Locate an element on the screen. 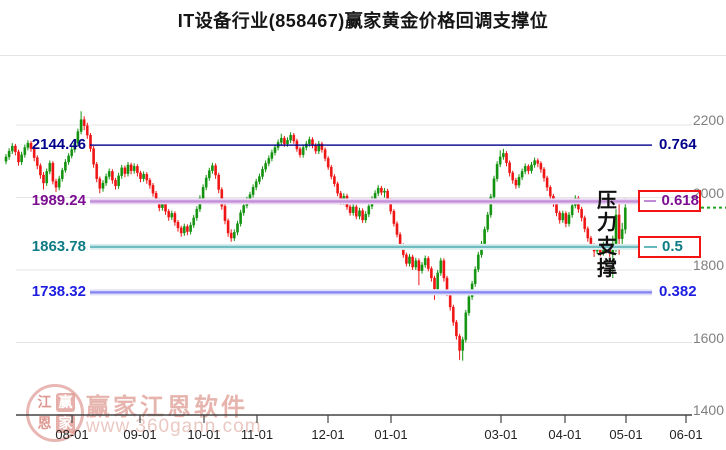 The width and height of the screenshot is (726, 450). seal-character: 赢 is located at coordinates (65, 402).